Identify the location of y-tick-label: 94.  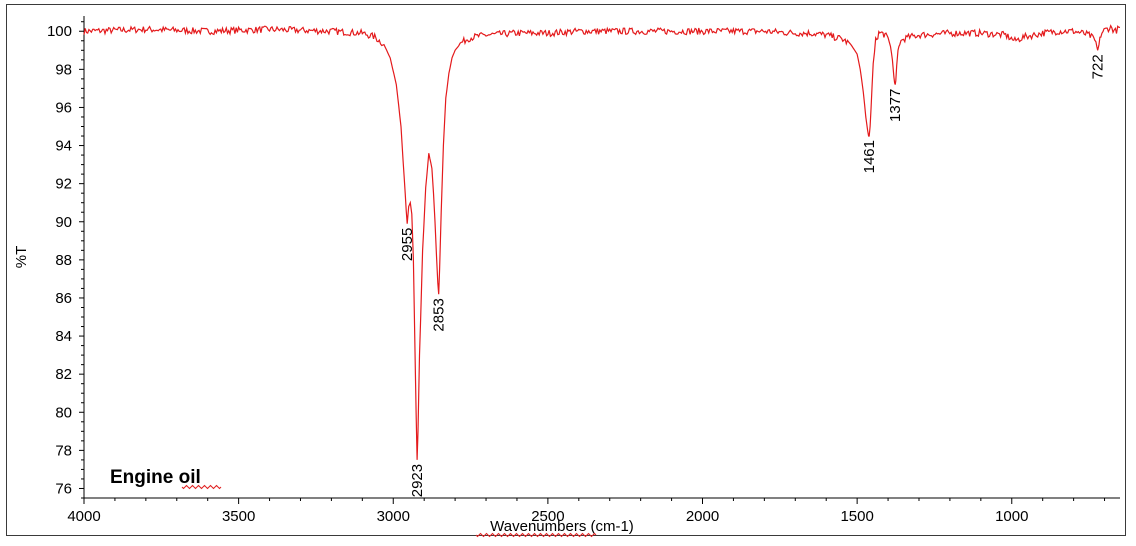
(63, 146).